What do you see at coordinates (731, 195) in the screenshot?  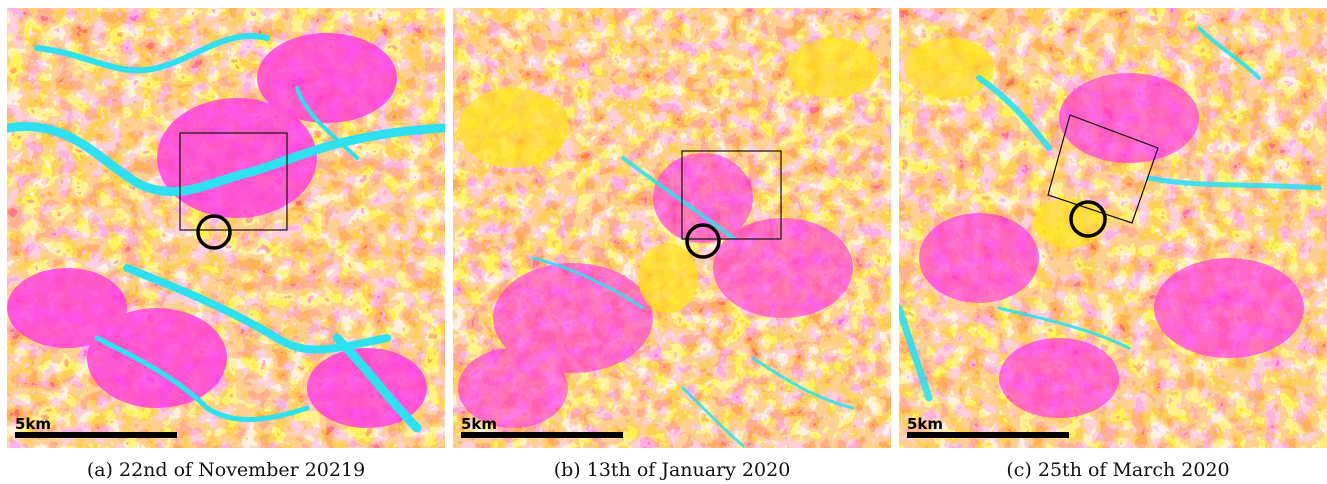 I see `region-box-b` at bounding box center [731, 195].